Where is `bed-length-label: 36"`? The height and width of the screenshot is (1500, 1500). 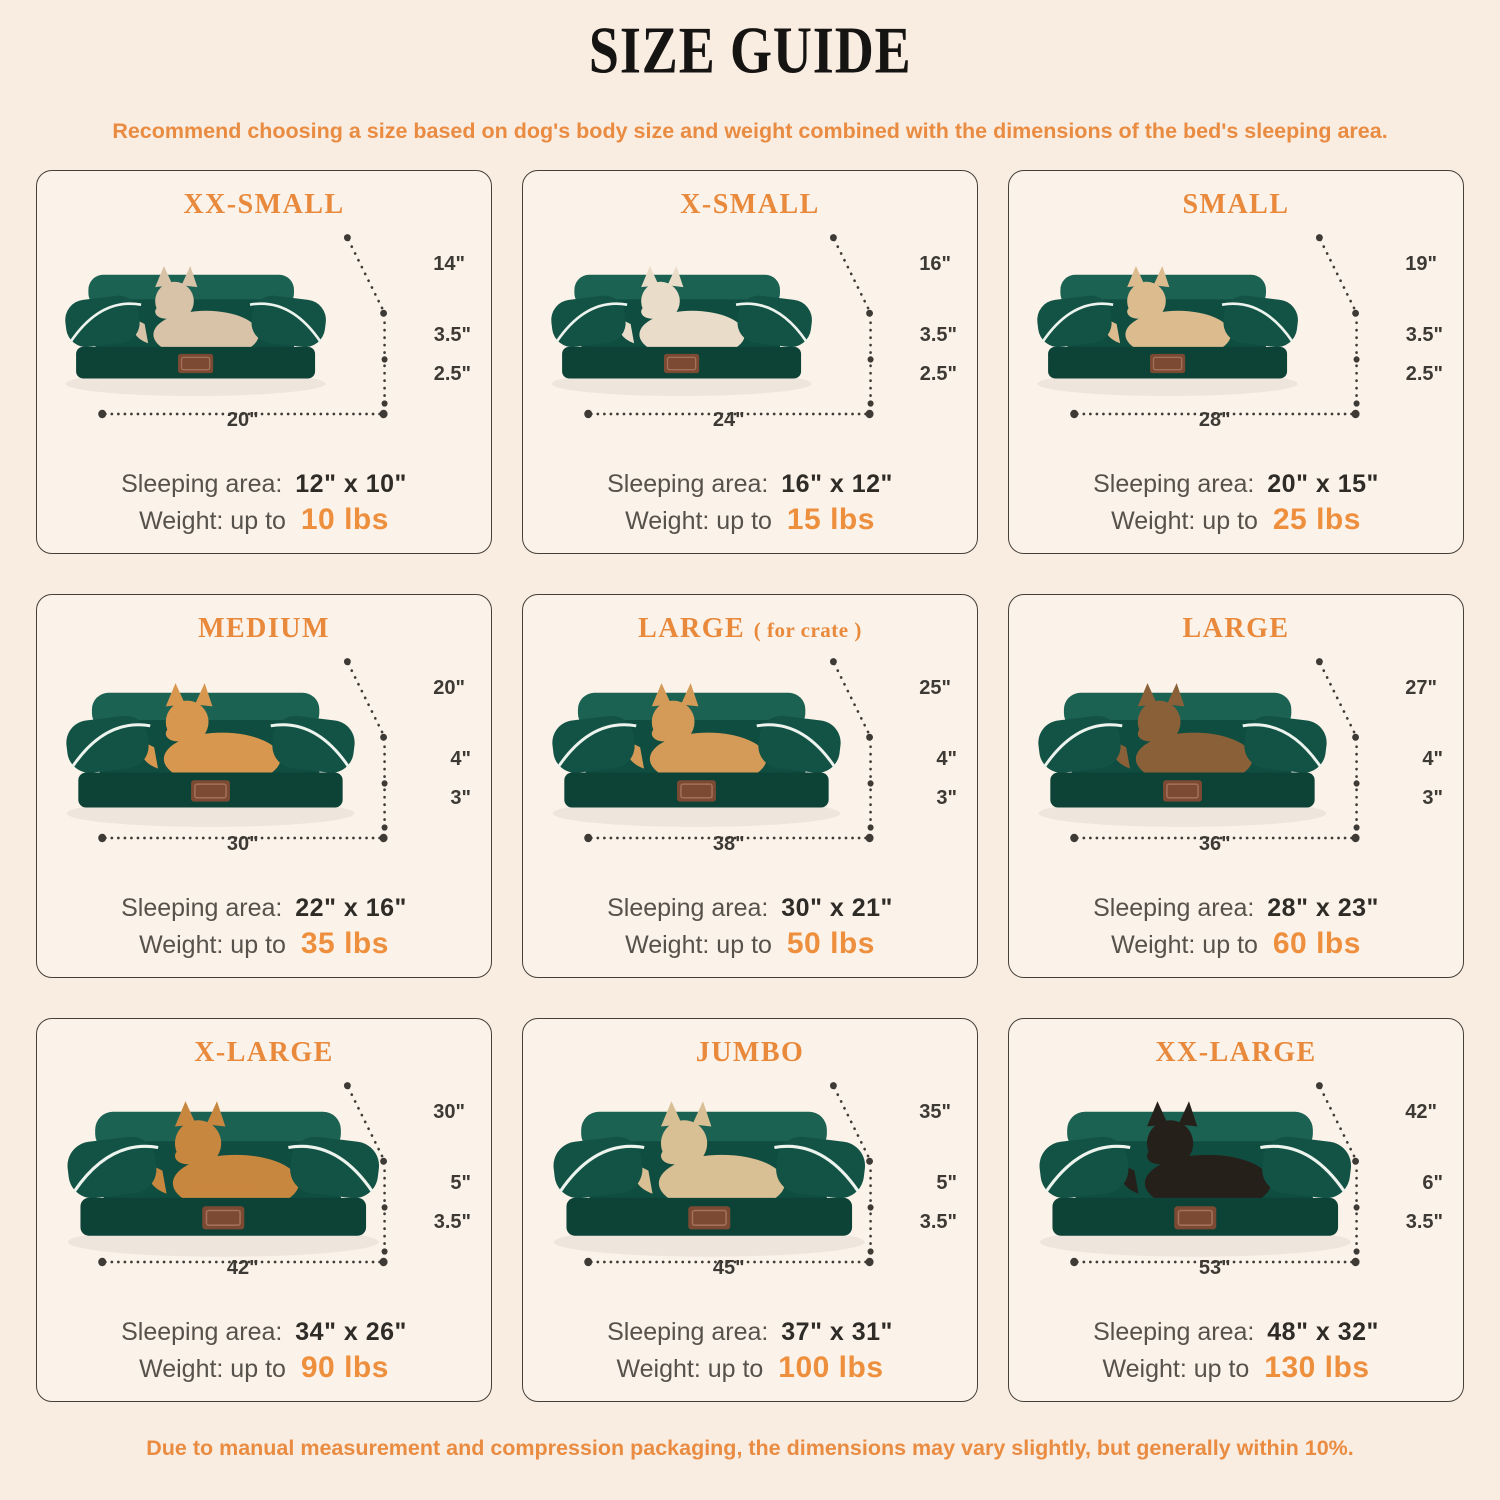 bed-length-label: 36" is located at coordinates (1214, 844).